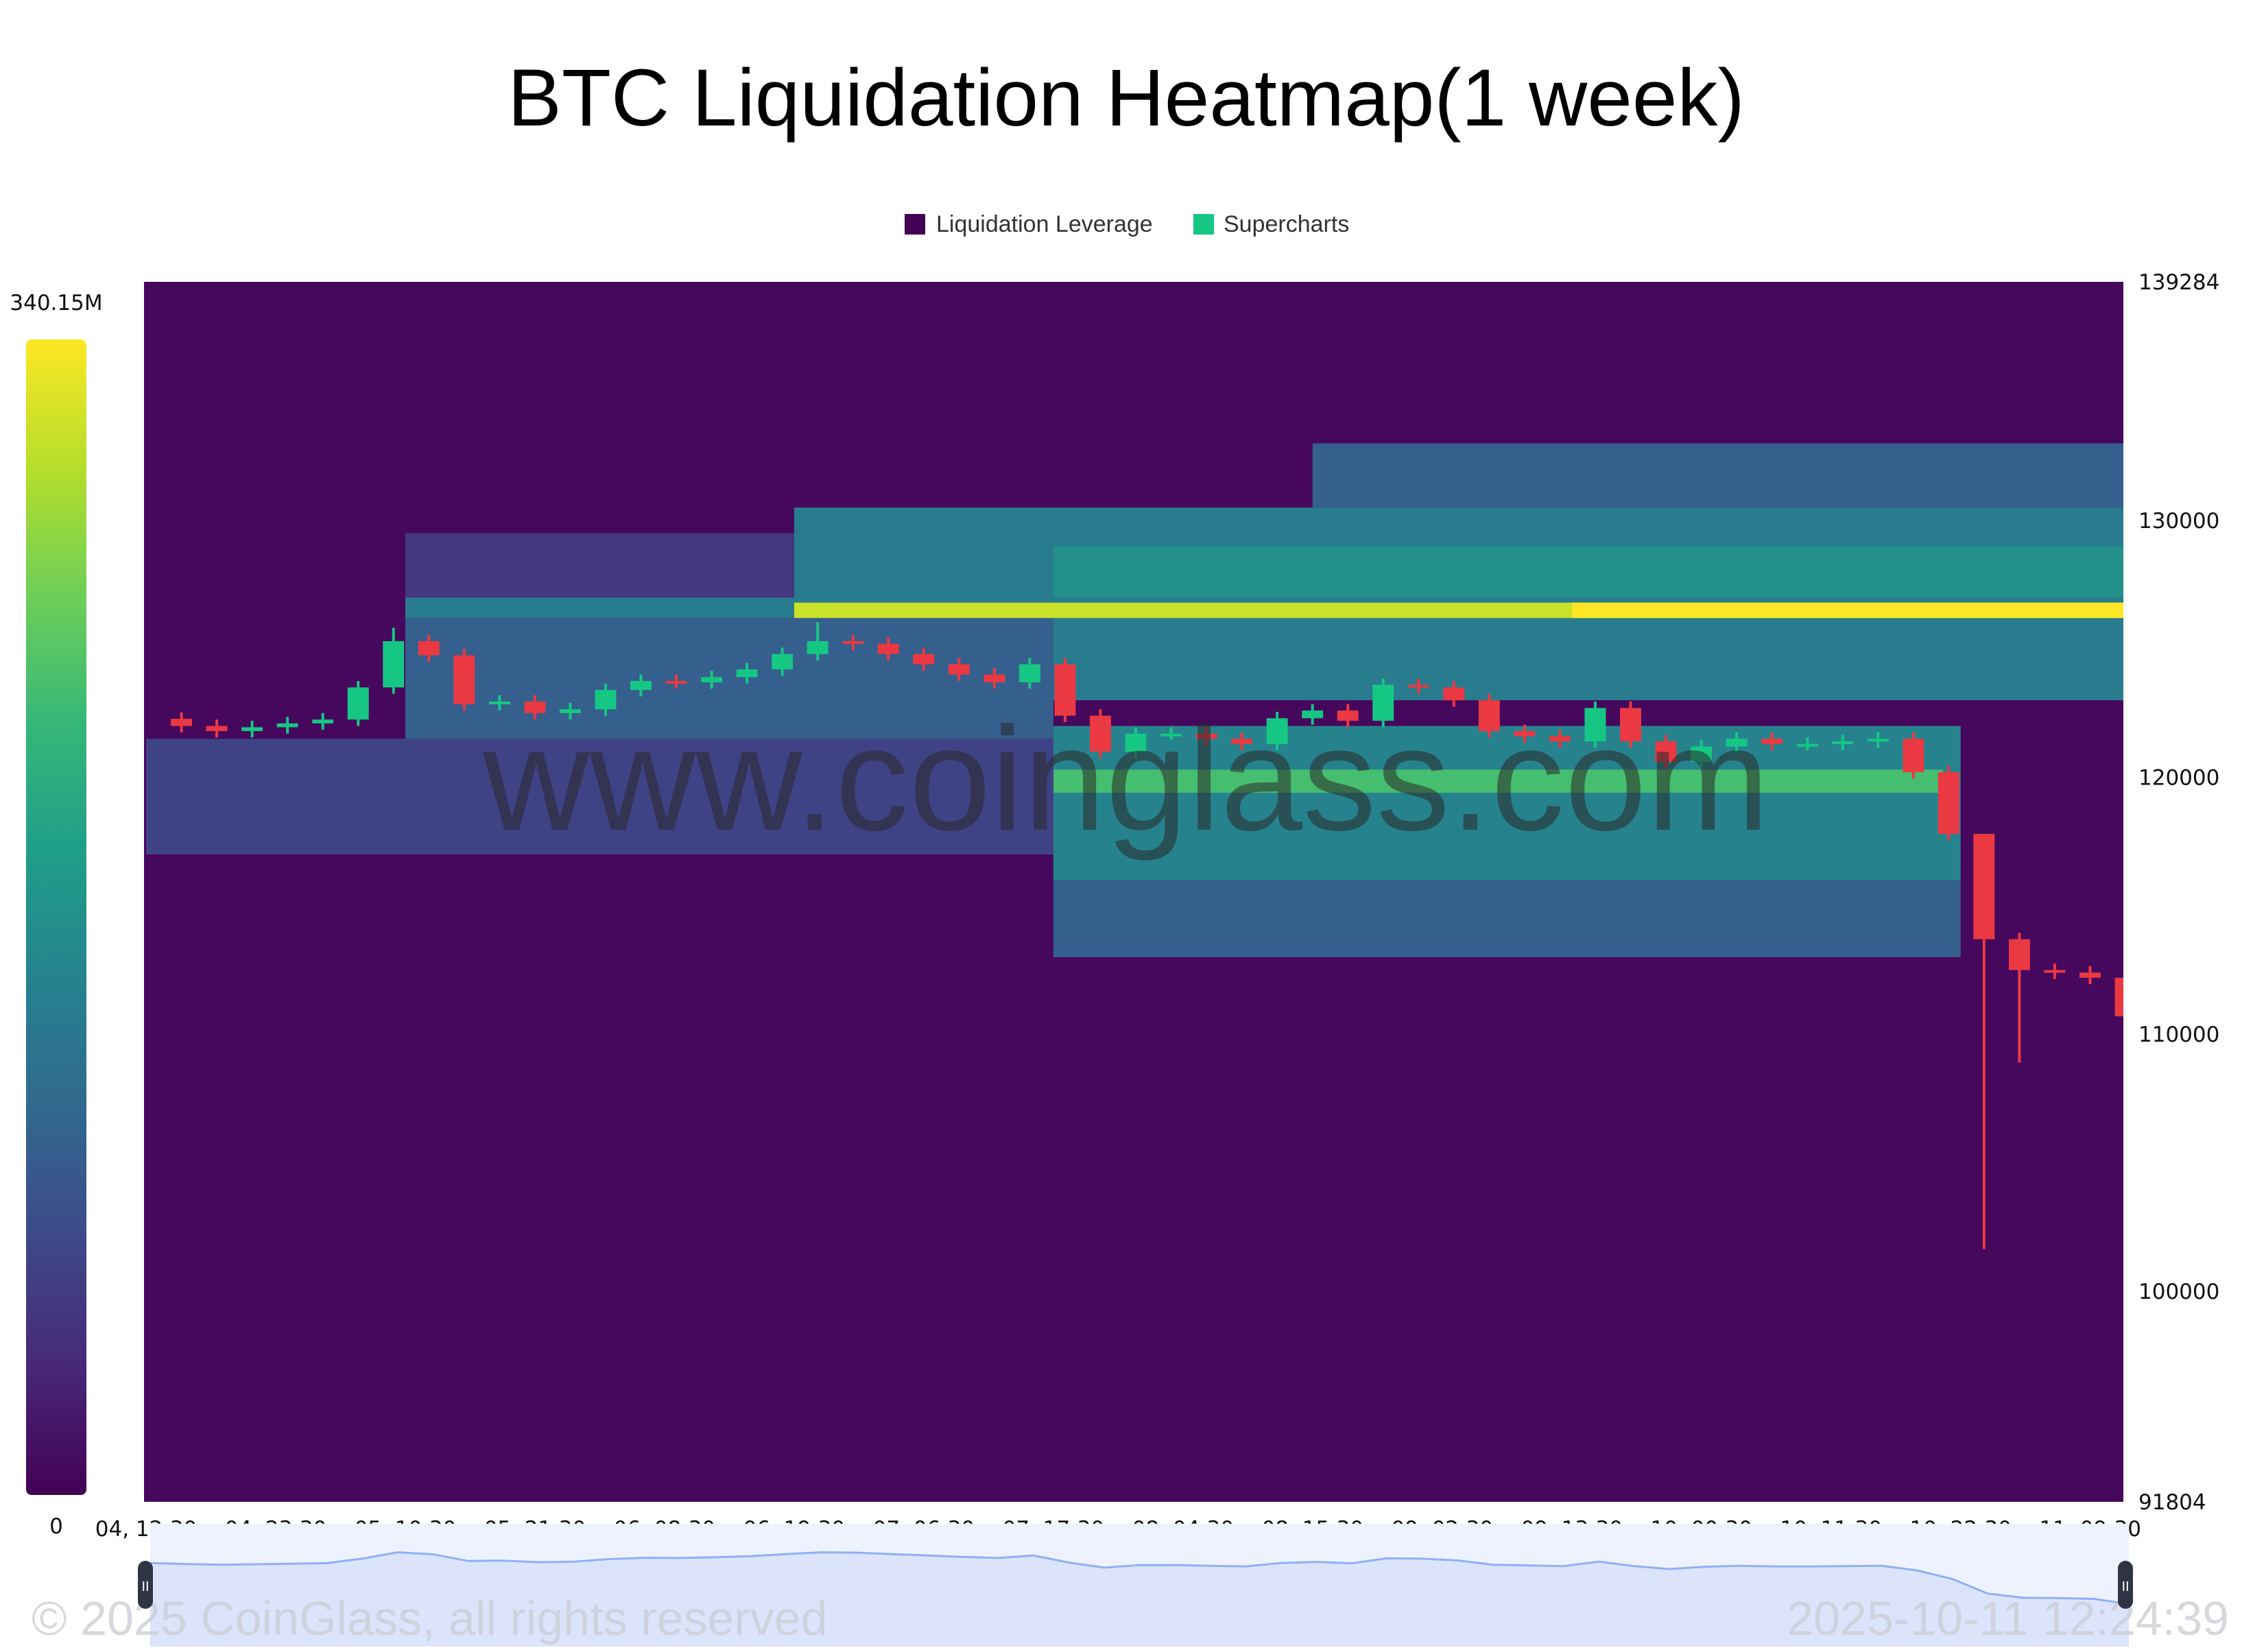 Image resolution: width=2253 pixels, height=1652 pixels. Describe the element at coordinates (2178, 521) in the screenshot. I see `y-tick-label: 130000` at that location.